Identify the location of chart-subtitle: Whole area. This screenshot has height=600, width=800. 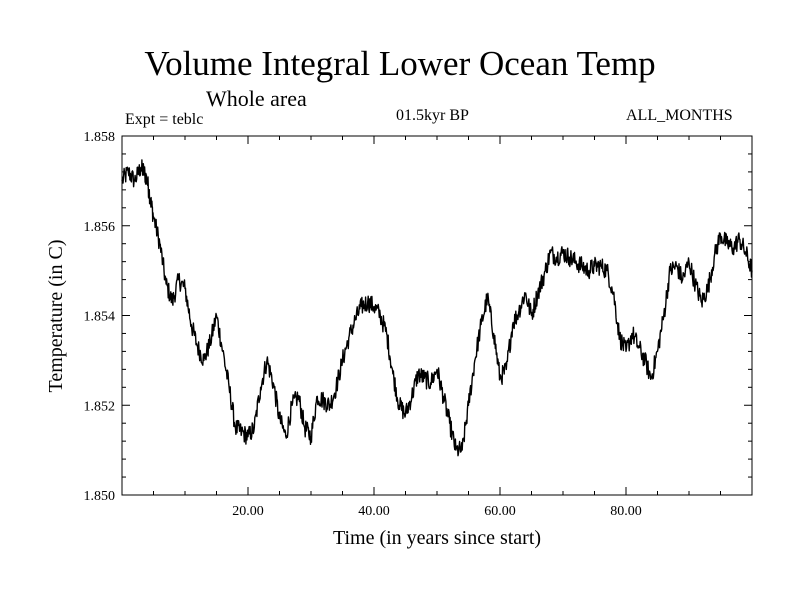
(256, 98).